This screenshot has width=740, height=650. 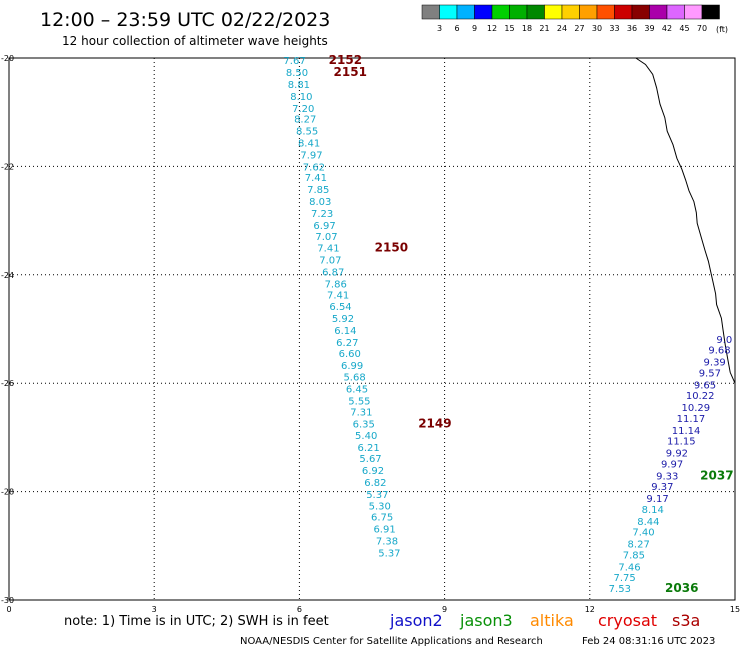 What do you see at coordinates (7, 58) in the screenshot?
I see `y-tick-label: -20` at bounding box center [7, 58].